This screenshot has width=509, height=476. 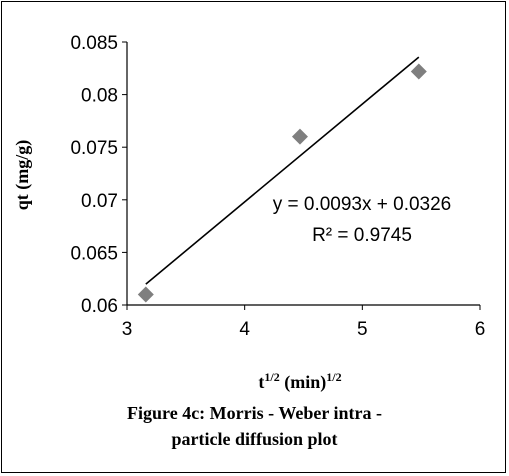 What do you see at coordinates (22, 175) in the screenshot?
I see `y-axis-title: qt (mg/g)` at bounding box center [22, 175].